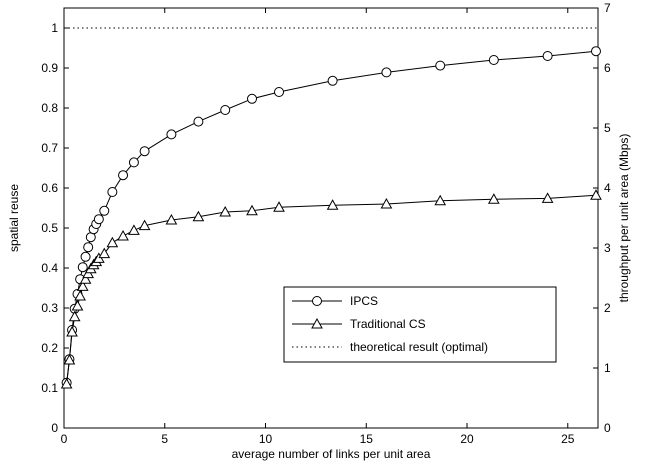 The width and height of the screenshot is (649, 469). Describe the element at coordinates (467, 439) in the screenshot. I see `x-tick-label: 20` at that location.